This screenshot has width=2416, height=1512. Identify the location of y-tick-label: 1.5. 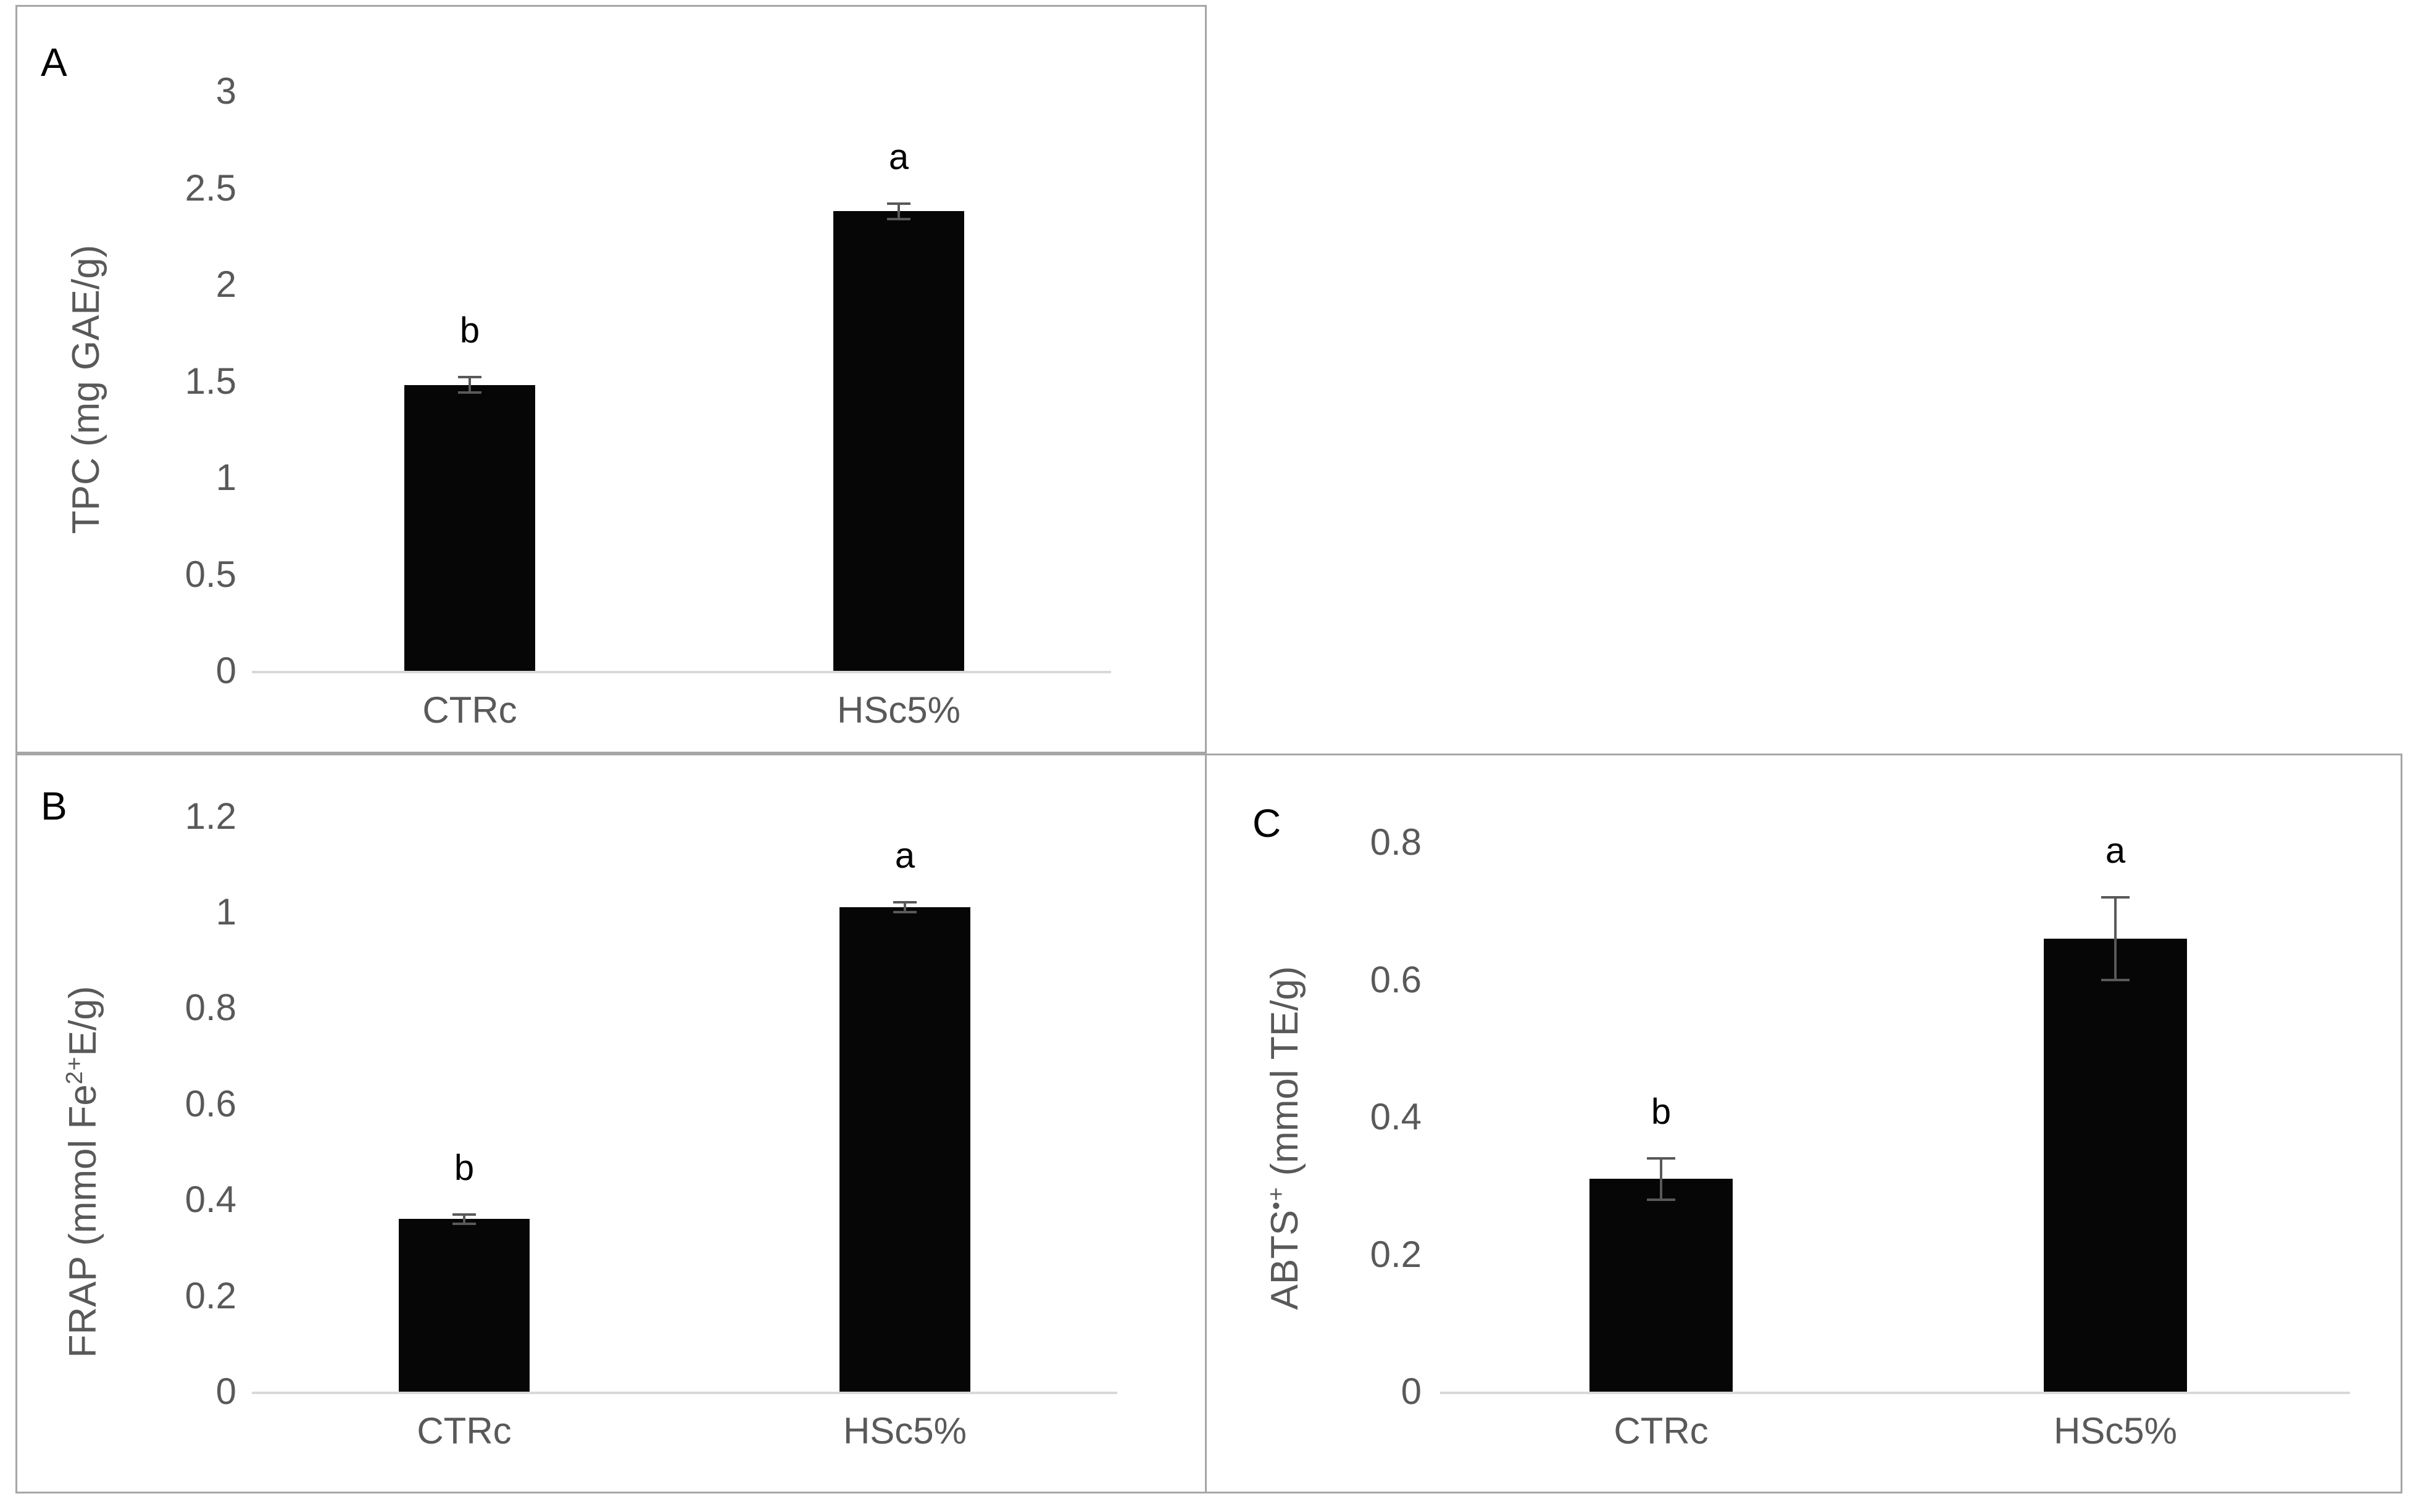
(210, 381).